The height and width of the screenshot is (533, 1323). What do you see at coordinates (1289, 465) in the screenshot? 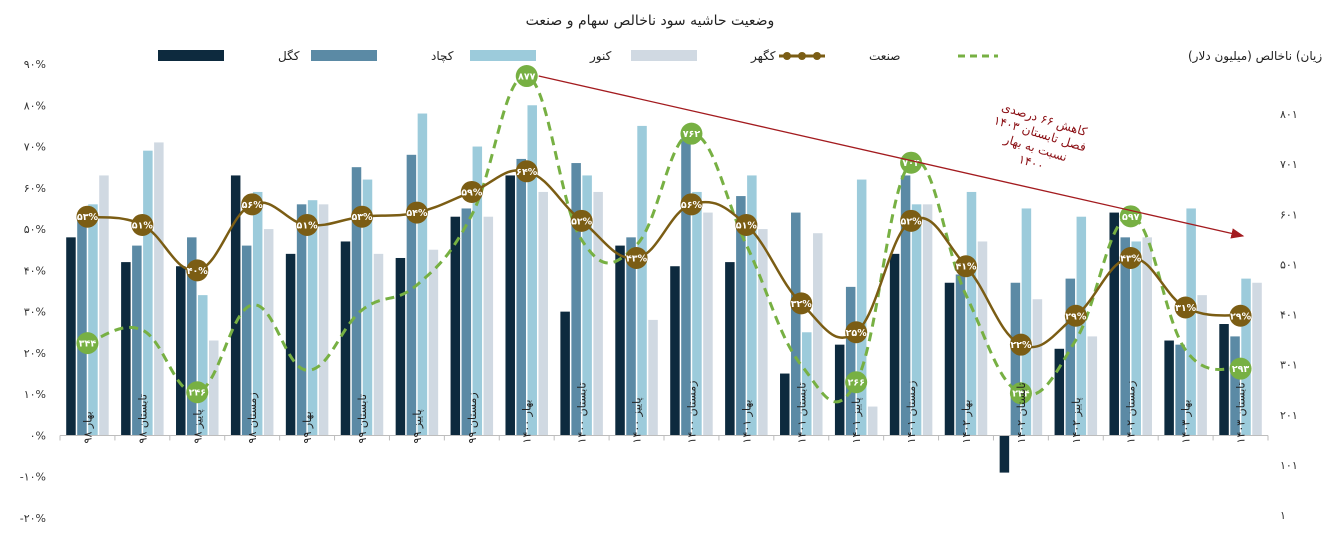
I see `right-tick-label: ۱۰۱` at bounding box center [1289, 465].